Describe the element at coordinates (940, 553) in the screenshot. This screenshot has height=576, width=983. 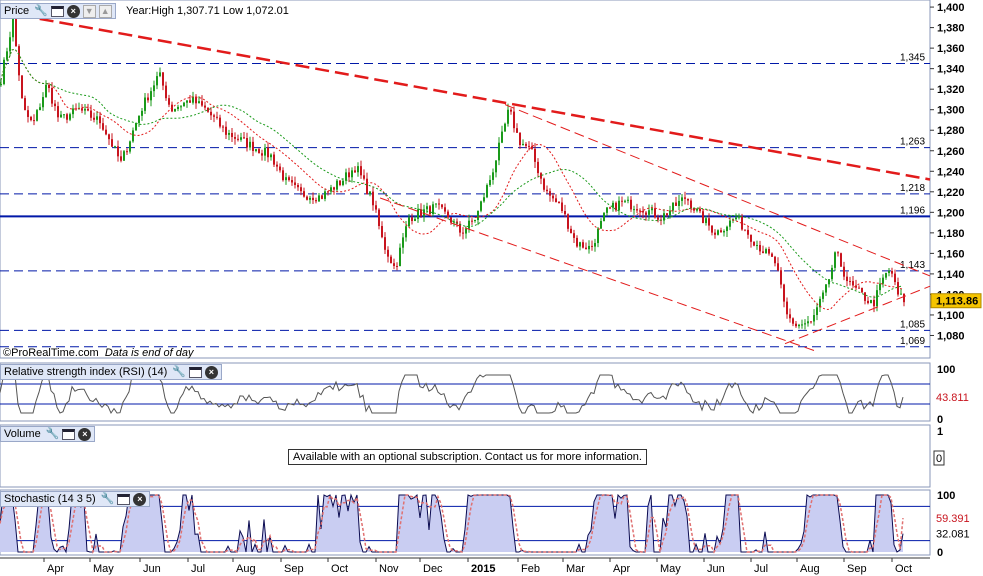
I see `stochastic-tick-label: 0` at that location.